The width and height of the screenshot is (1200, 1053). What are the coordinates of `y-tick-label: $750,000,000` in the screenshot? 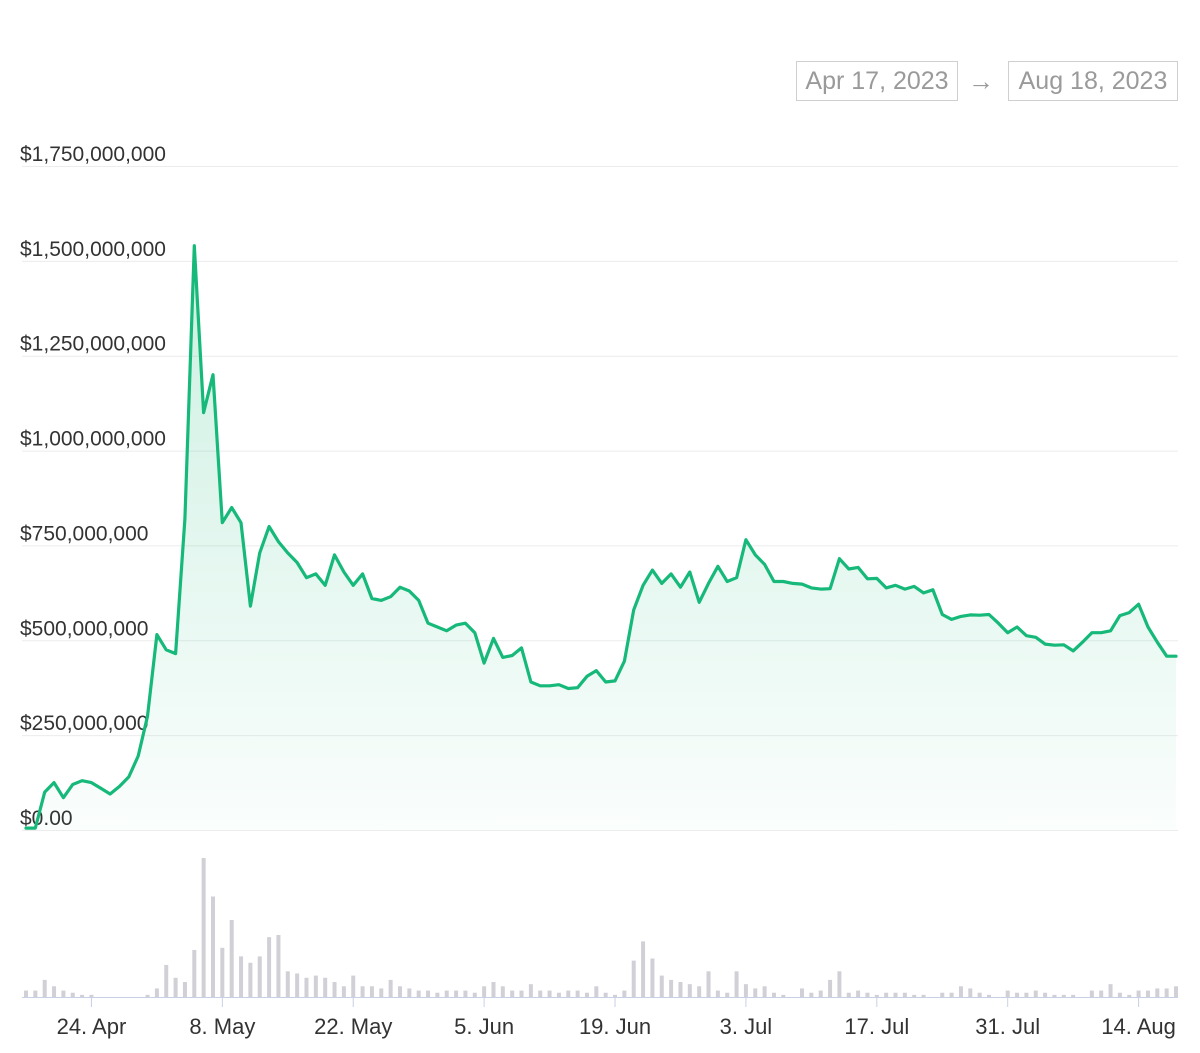 It's located at (84, 533).